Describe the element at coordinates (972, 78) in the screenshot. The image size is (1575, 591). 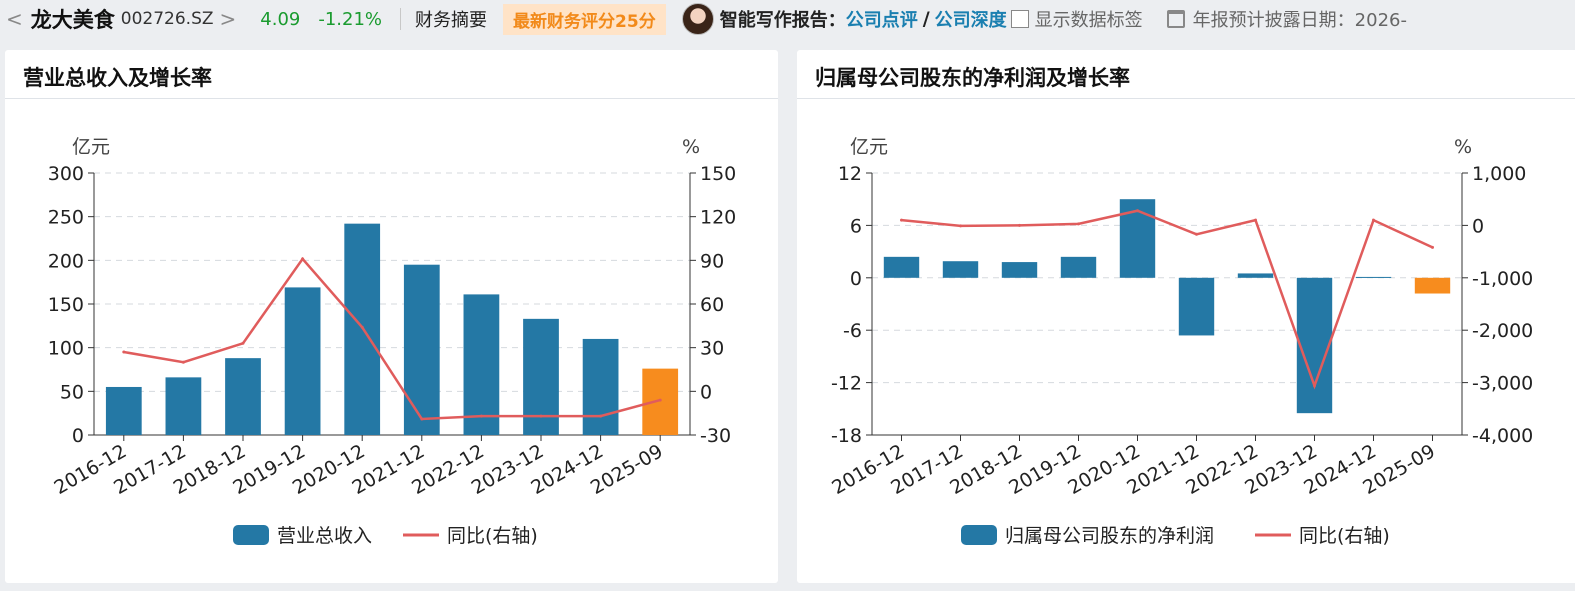
I see `panel-title: 归属母公司股东的净利润及增长率` at that location.